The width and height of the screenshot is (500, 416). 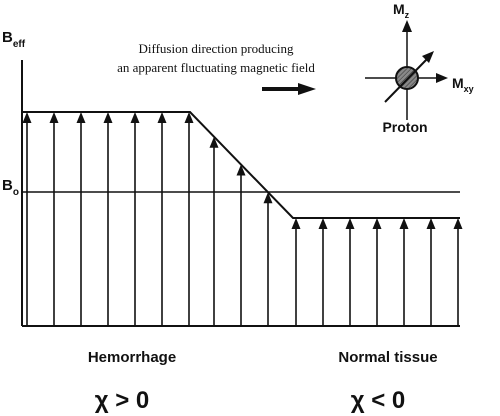 I want to click on proton-glyph, so click(x=406, y=70).